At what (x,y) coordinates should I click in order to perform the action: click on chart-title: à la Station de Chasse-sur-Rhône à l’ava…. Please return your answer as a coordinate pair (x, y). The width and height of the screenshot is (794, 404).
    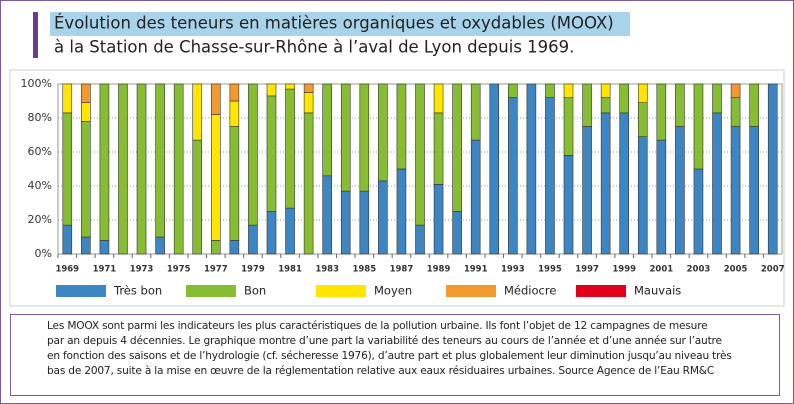
    Looking at the image, I should click on (314, 47).